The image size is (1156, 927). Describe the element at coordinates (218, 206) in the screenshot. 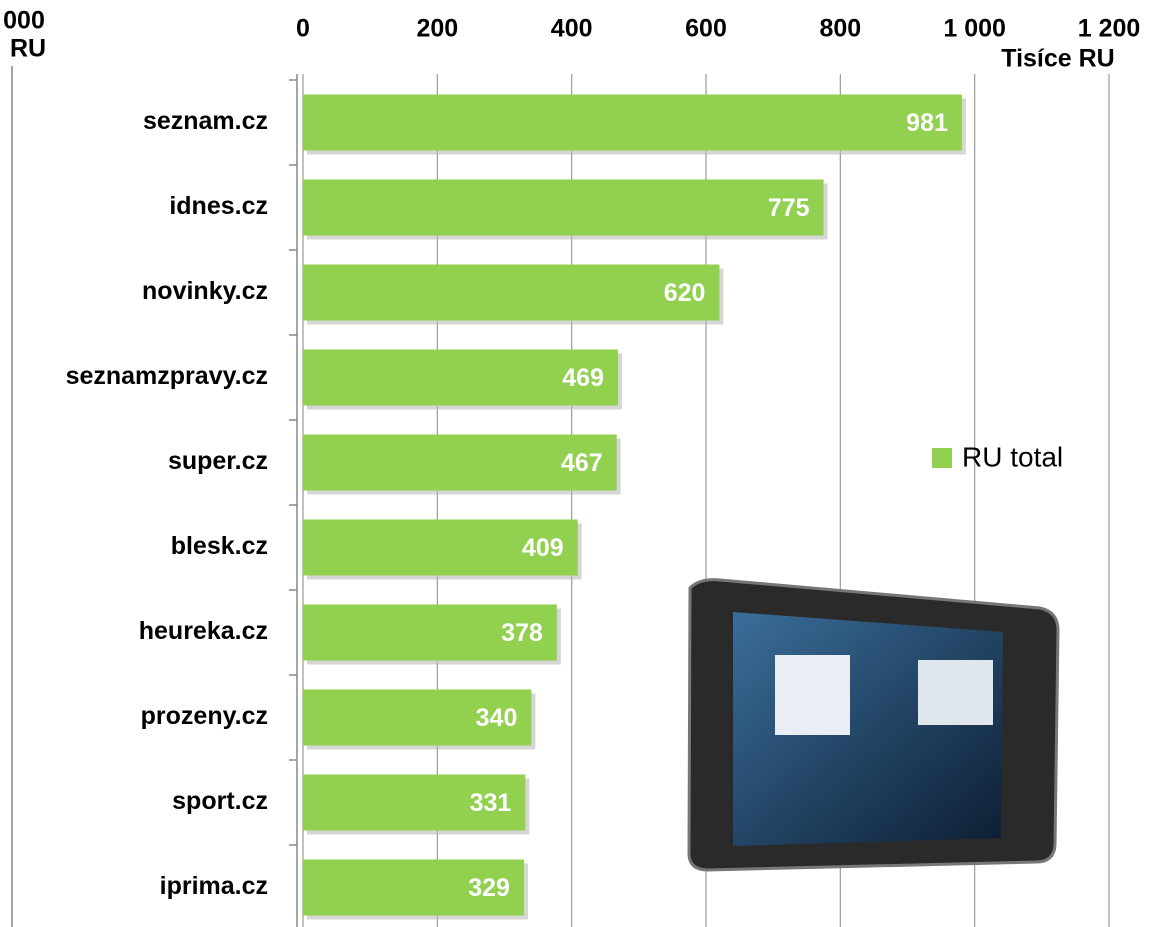

I see `y-tick-label: idnes.cz` at that location.